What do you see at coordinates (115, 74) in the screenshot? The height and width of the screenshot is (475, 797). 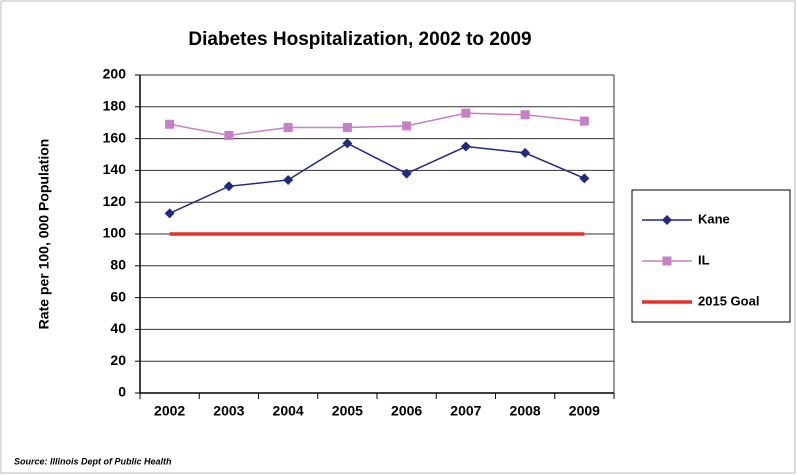 I see `y-tick-label: 200` at bounding box center [115, 74].